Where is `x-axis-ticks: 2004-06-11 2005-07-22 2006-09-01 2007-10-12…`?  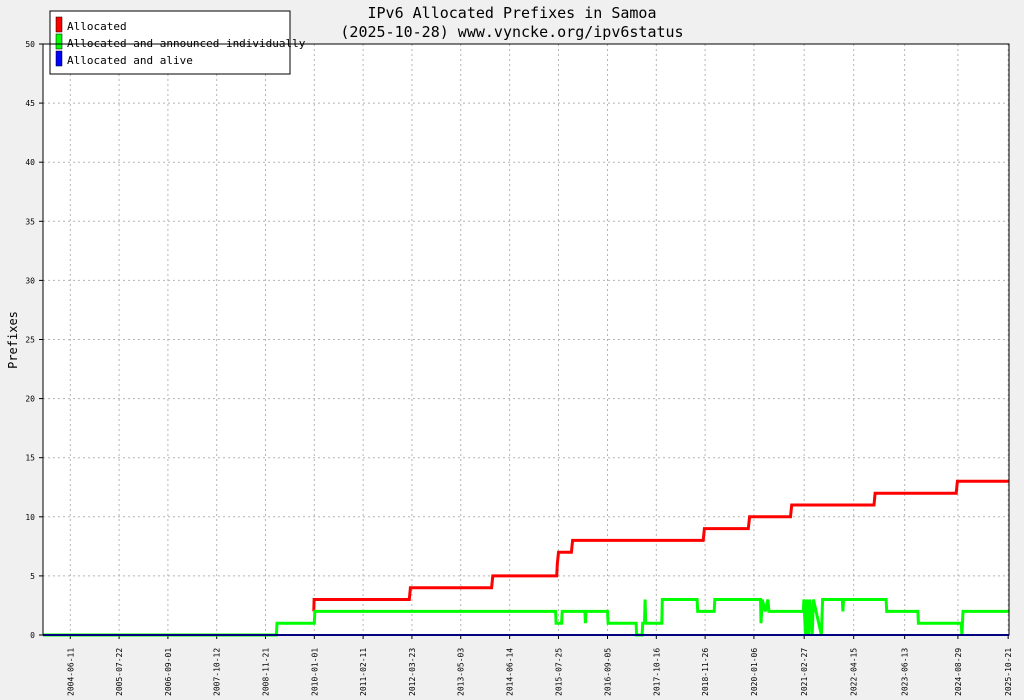
x-axis-ticks: 2004-06-11 2005-07-22 2006-09-01 2007-10-12… is located at coordinates (539, 665).